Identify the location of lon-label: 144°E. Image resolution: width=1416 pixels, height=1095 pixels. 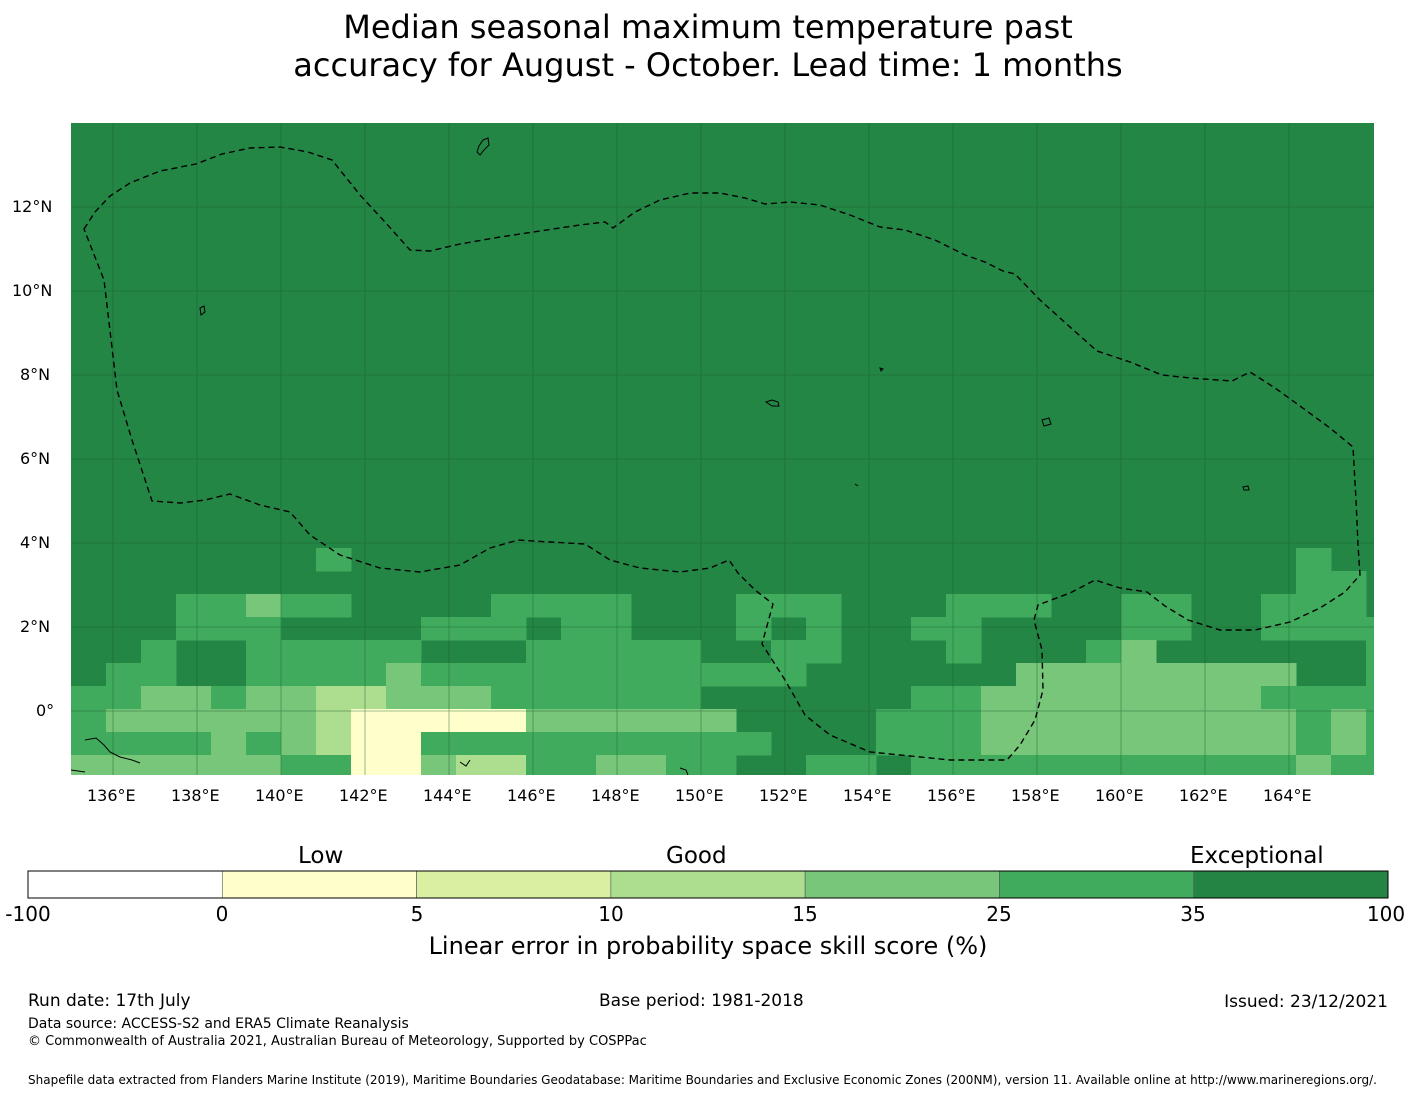
(447, 795).